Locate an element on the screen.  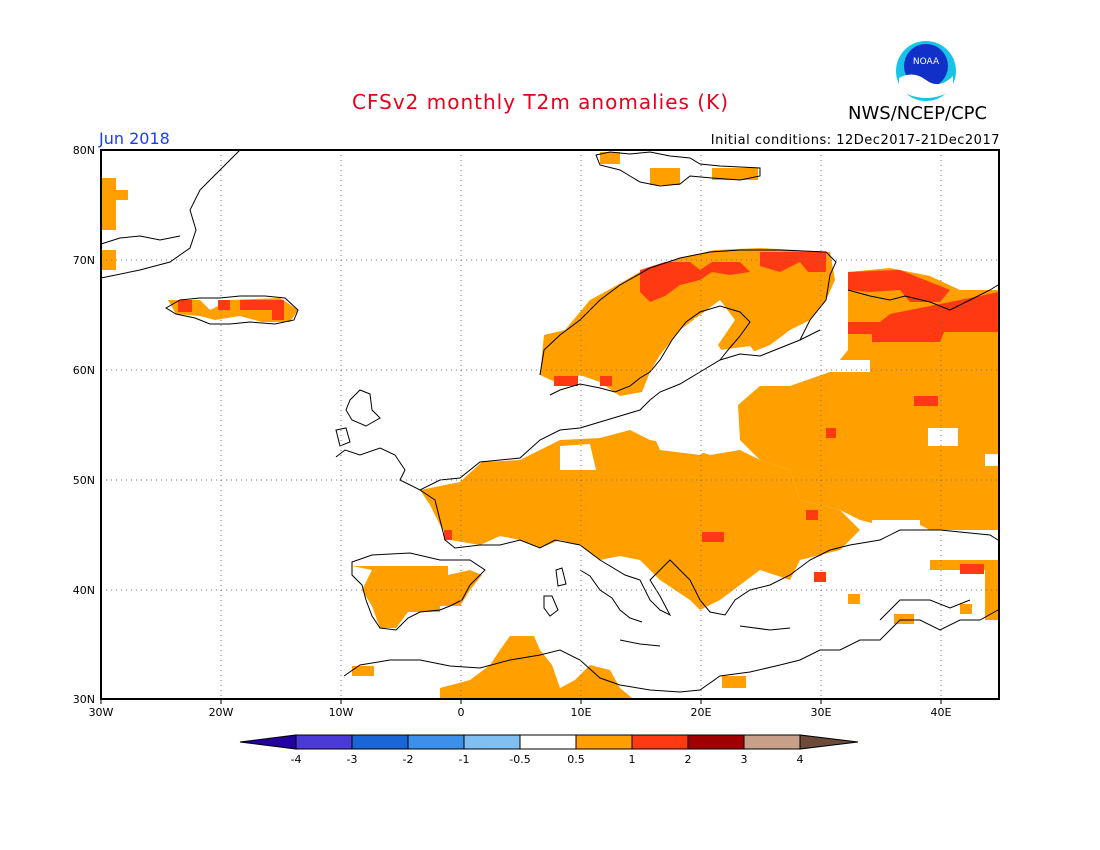
colorbar-label: -4 is located at coordinates (296, 759).